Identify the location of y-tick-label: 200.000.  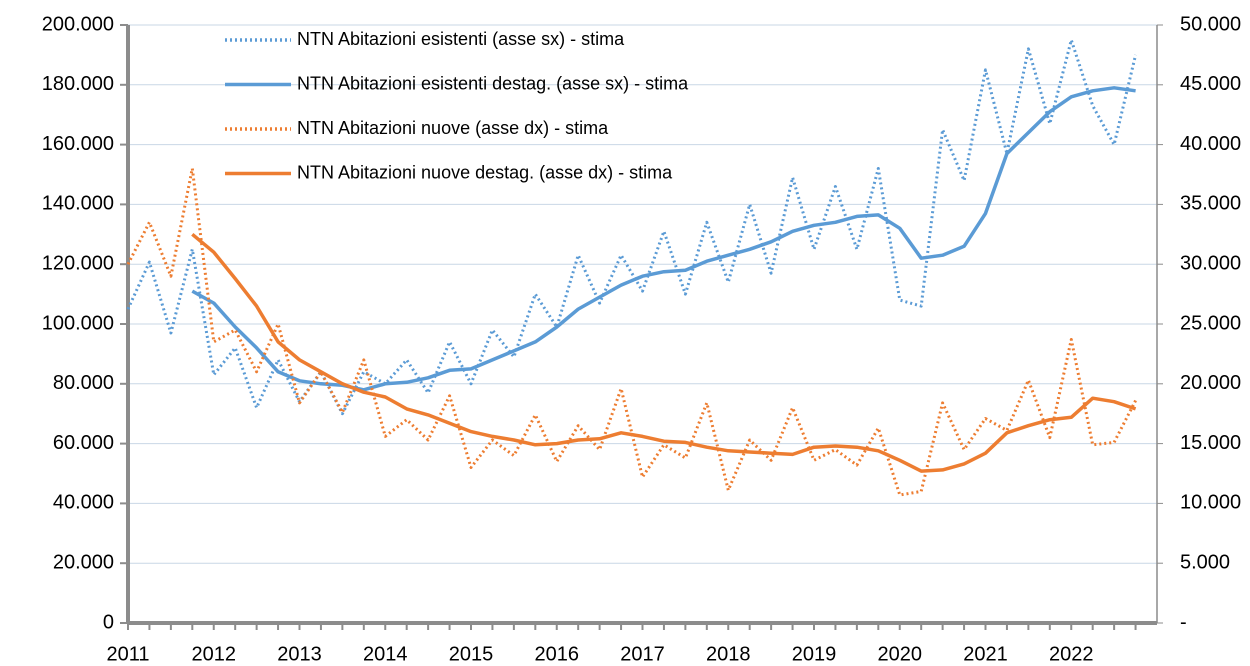
(78, 24).